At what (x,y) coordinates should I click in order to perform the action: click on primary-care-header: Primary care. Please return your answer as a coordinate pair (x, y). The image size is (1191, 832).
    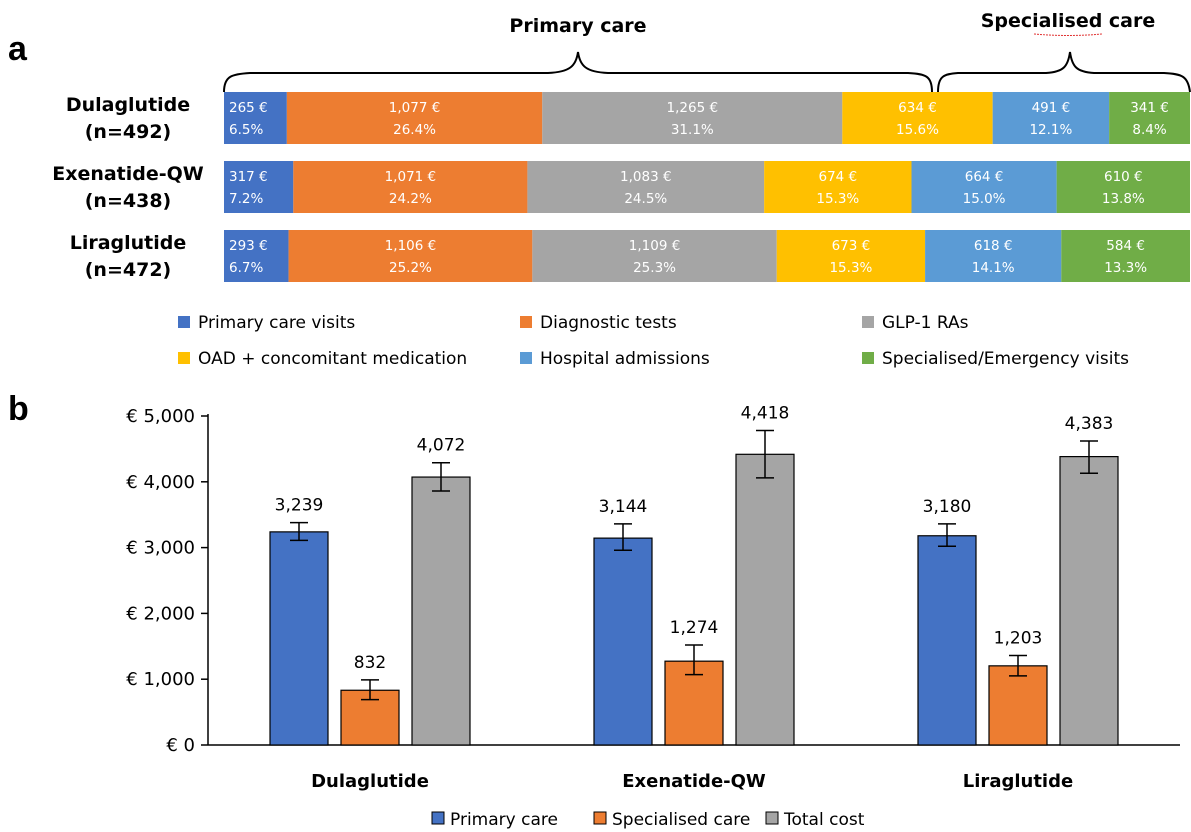
    Looking at the image, I should click on (577, 26).